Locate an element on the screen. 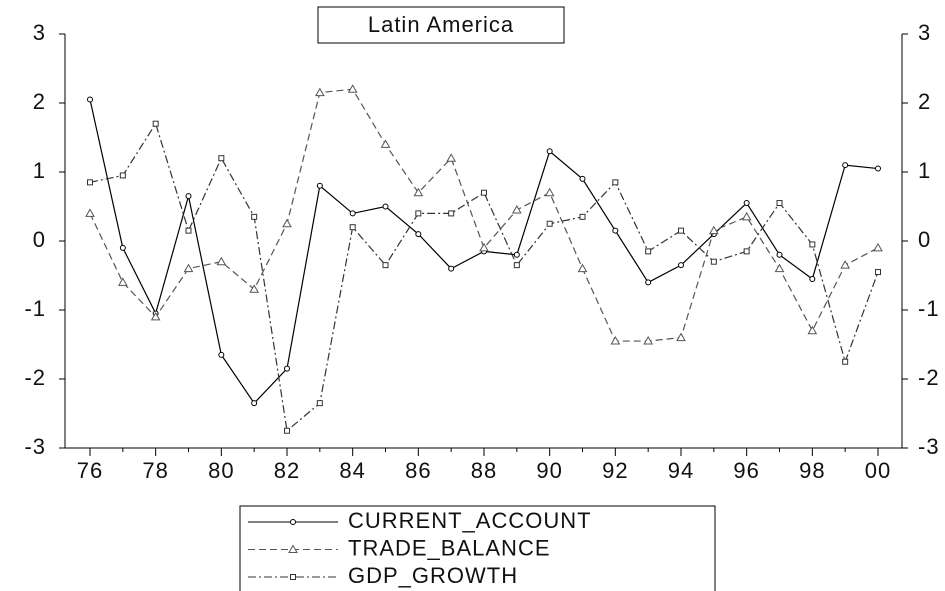 Image resolution: width=945 pixels, height=591 pixels. x-tick-label: 86 is located at coordinates (418, 470).